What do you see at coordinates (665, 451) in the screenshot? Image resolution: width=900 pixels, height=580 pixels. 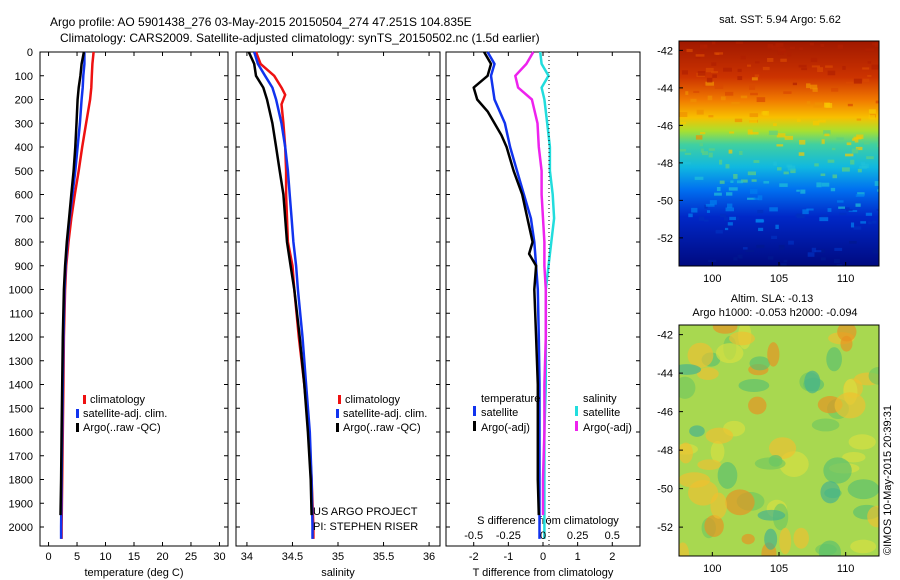 I see `map-y-tick-label: -48` at bounding box center [665, 451].